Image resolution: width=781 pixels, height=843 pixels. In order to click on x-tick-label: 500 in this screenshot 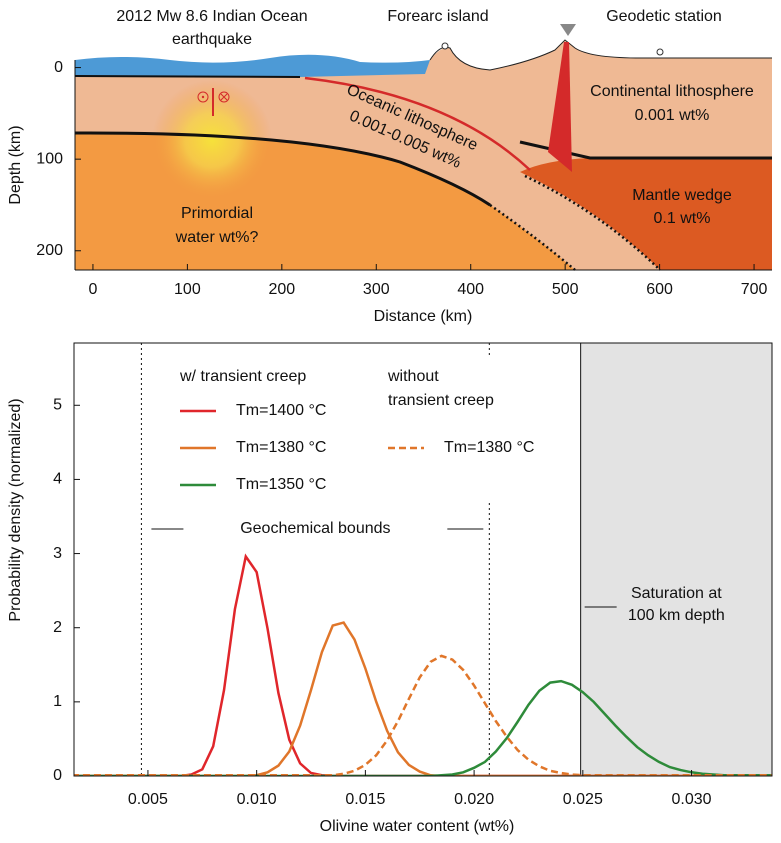, I will do `click(565, 289)`.